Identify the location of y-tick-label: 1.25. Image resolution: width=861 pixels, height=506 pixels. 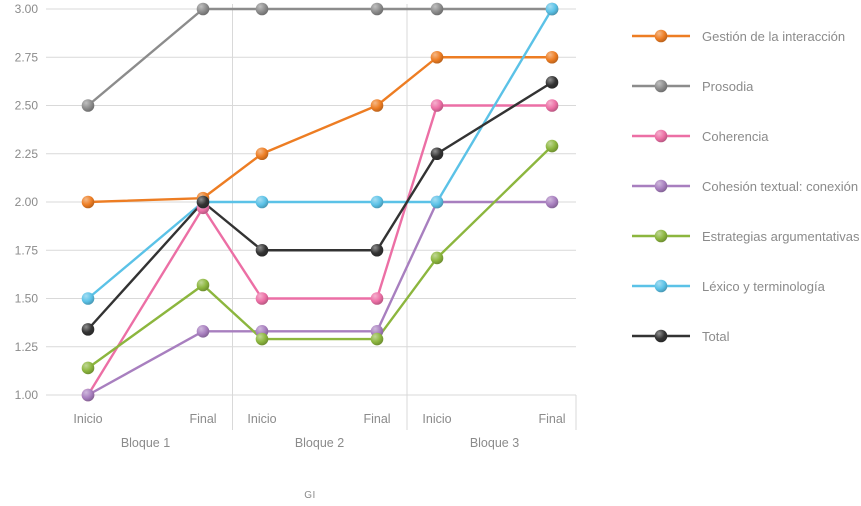
(27, 347).